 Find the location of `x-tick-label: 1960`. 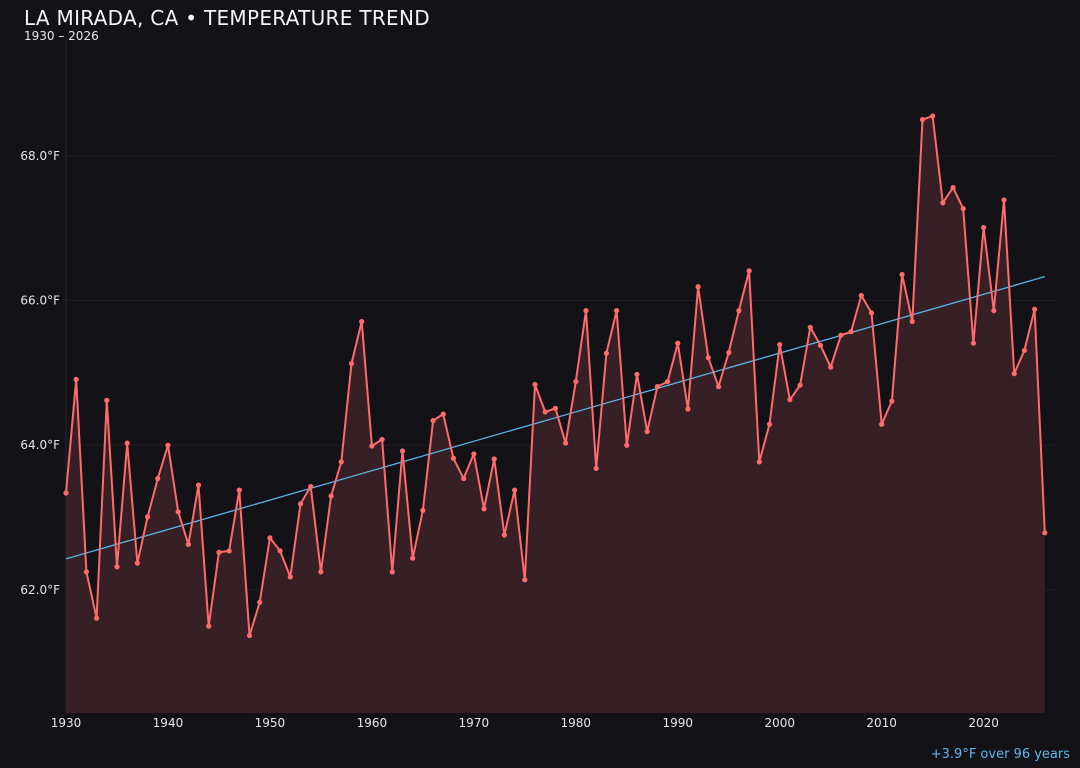

x-tick-label: 1960 is located at coordinates (372, 723).